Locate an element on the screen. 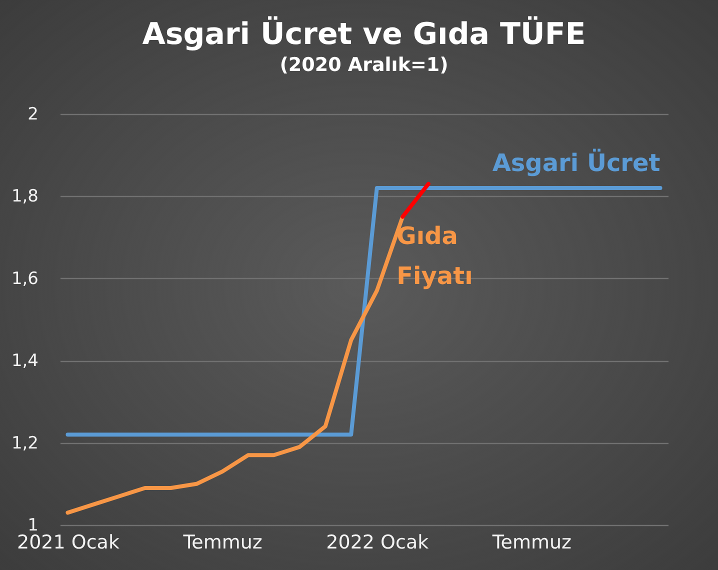  x-tick-label: 2022 Ocak is located at coordinates (377, 543).